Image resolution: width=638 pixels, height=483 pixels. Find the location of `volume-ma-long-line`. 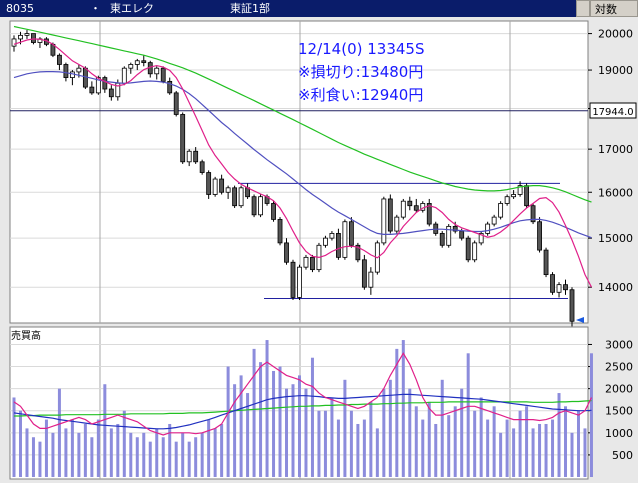

volume-ma-long-line is located at coordinates (303, 408).